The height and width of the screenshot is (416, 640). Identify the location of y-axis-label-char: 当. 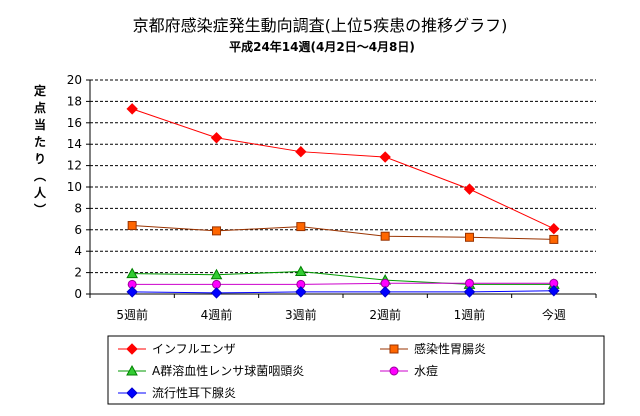
(40, 124).